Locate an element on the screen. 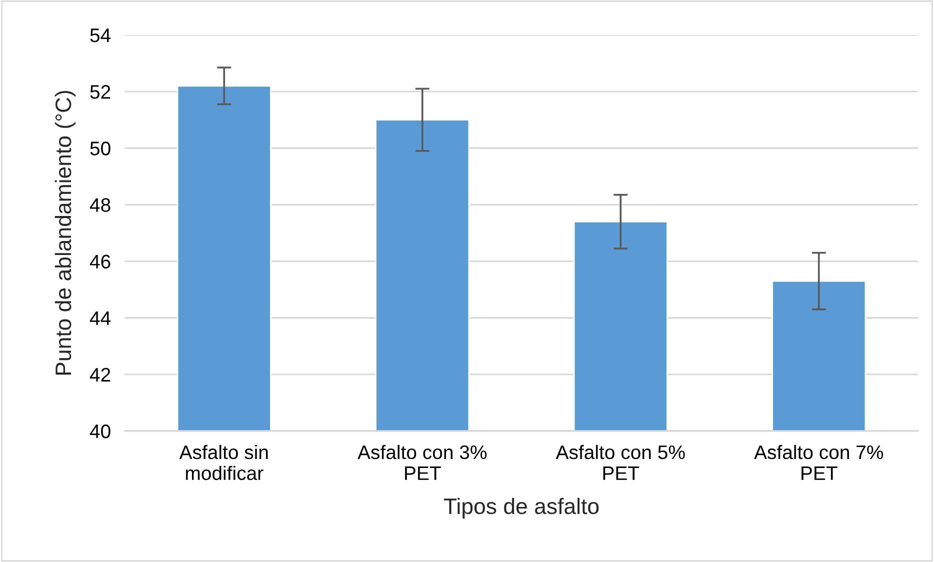  y-tick-label: 40 is located at coordinates (100, 431).